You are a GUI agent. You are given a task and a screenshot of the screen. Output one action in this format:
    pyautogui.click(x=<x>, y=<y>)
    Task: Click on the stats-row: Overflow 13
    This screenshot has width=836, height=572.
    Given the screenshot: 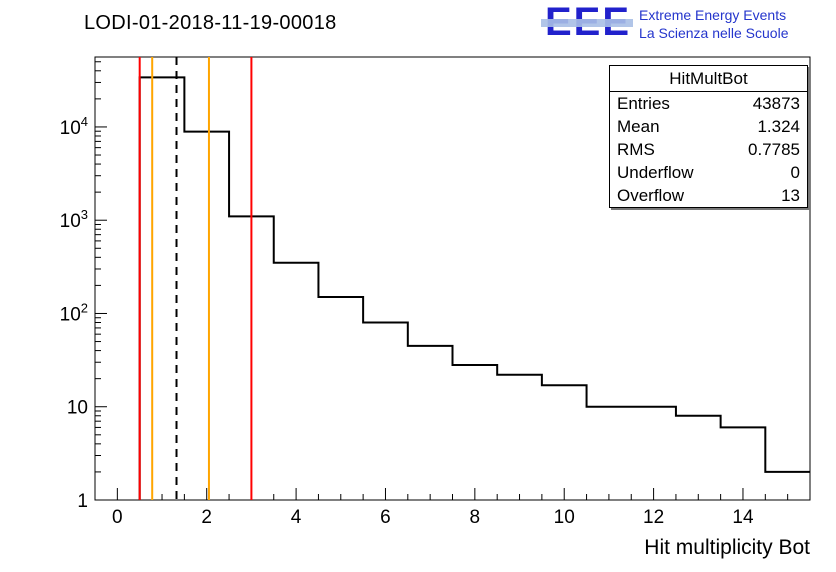 What is the action you would take?
    pyautogui.click(x=708, y=195)
    